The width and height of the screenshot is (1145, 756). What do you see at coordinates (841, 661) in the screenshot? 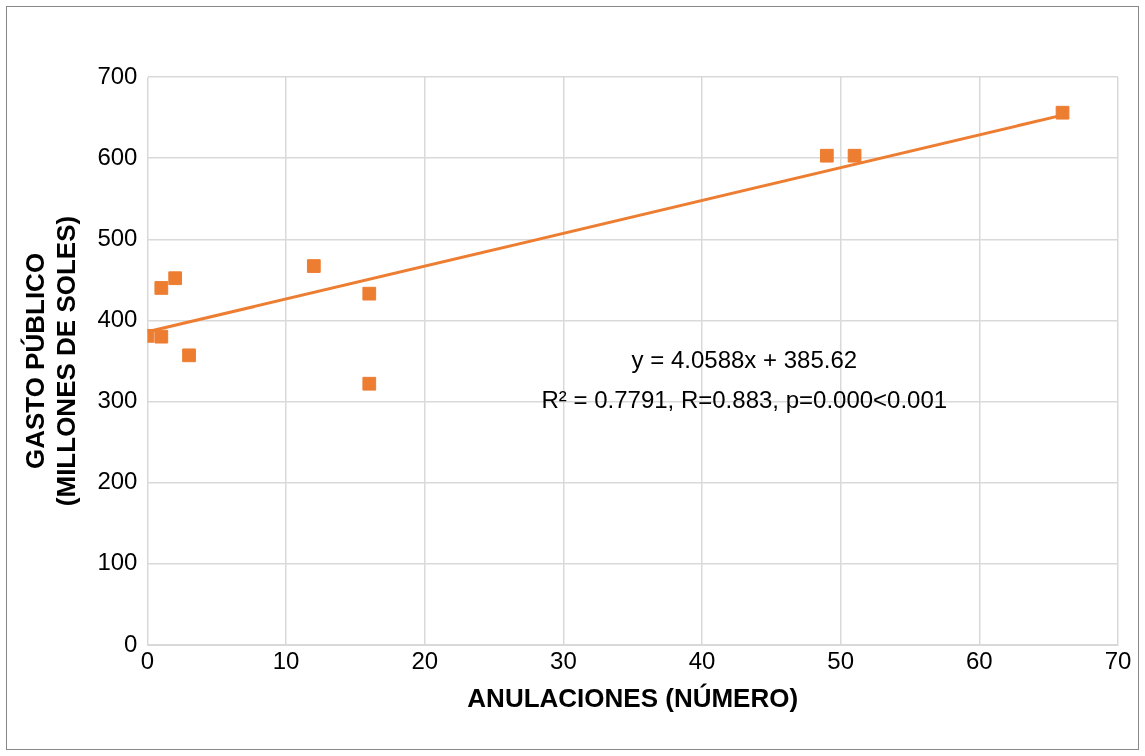
I see `x-tick-label: 50` at bounding box center [841, 661].